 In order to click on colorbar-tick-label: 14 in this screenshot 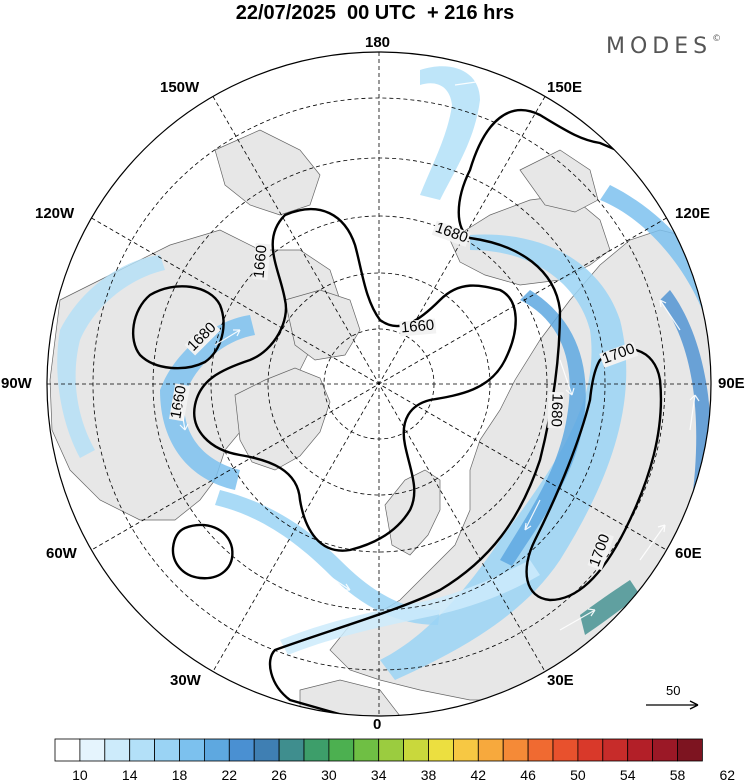, I will do `click(130, 774)`.